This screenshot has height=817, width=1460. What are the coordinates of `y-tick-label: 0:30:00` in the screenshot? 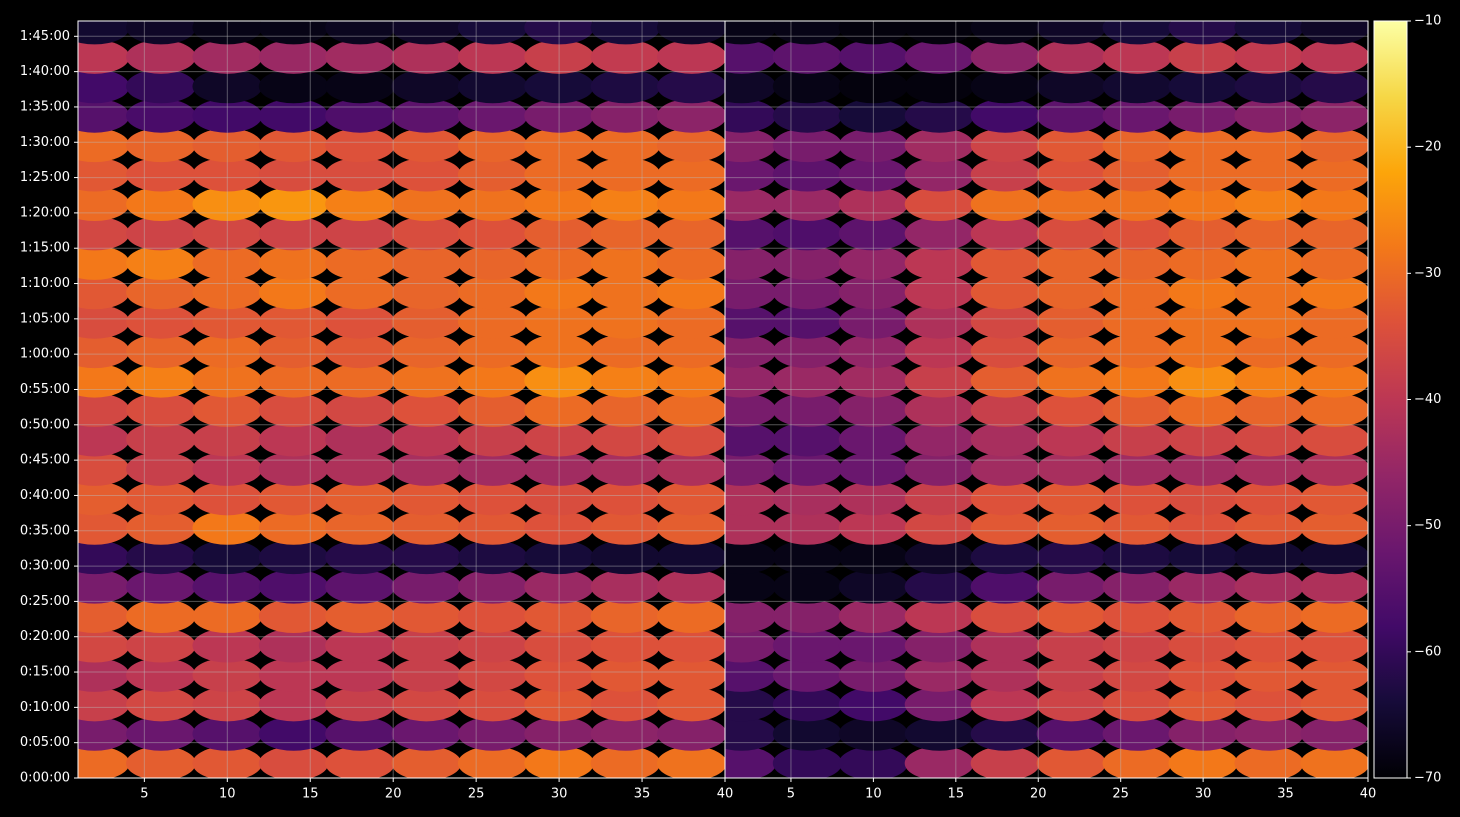 It's located at (45, 566).